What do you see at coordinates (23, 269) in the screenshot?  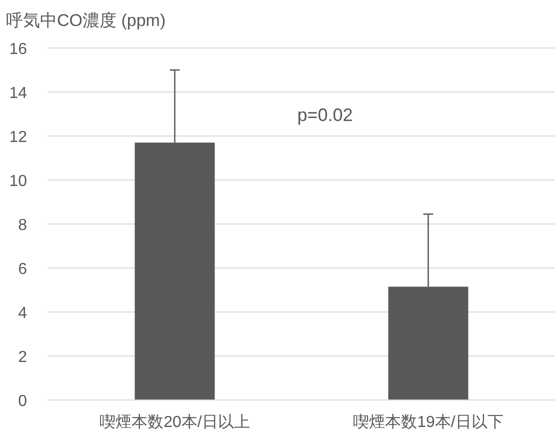 I see `y-tick-label: 6` at bounding box center [23, 269].